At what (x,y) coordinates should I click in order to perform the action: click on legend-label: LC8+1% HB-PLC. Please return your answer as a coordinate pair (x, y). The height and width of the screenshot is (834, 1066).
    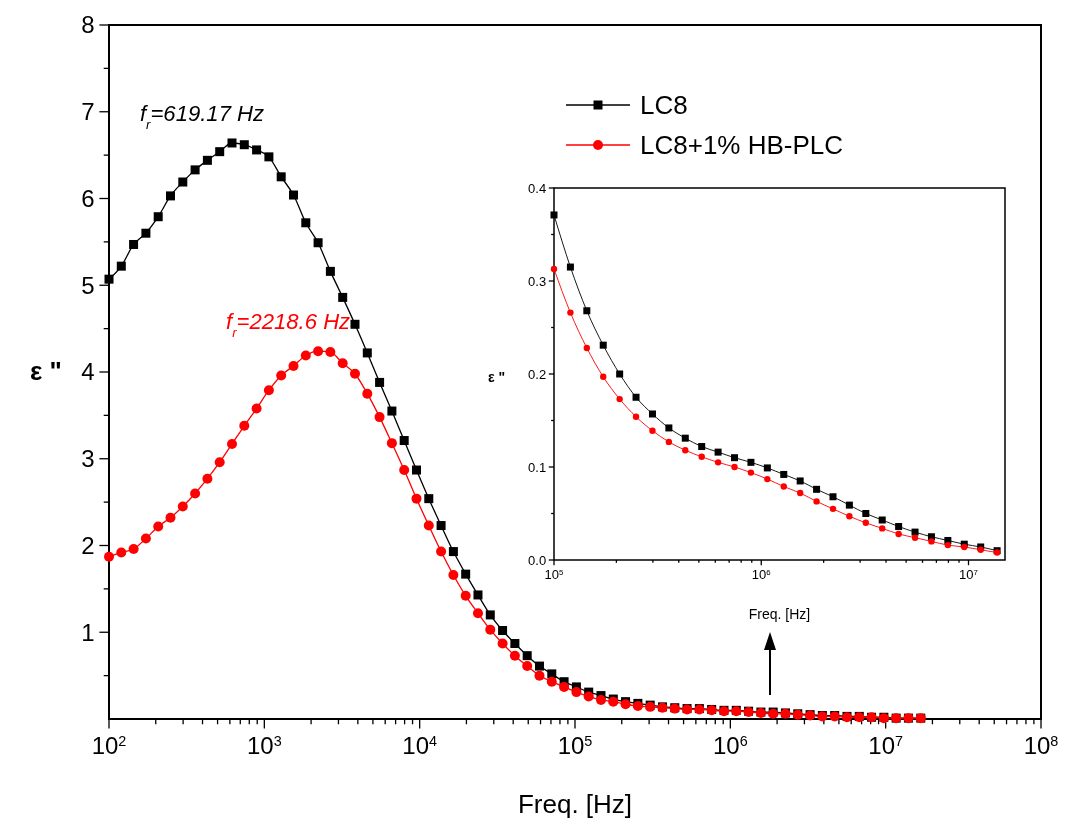
    Looking at the image, I should click on (742, 145).